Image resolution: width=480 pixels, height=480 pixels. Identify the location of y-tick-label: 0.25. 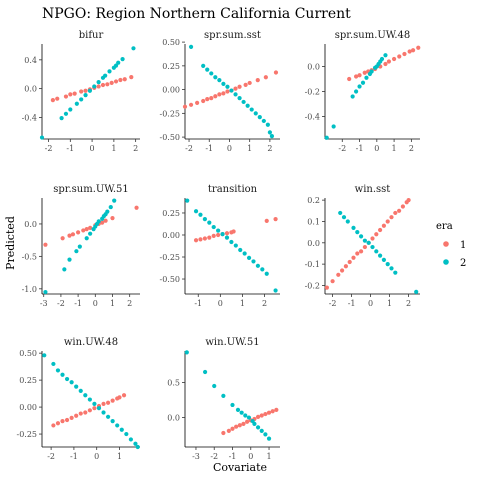
(171, 213).